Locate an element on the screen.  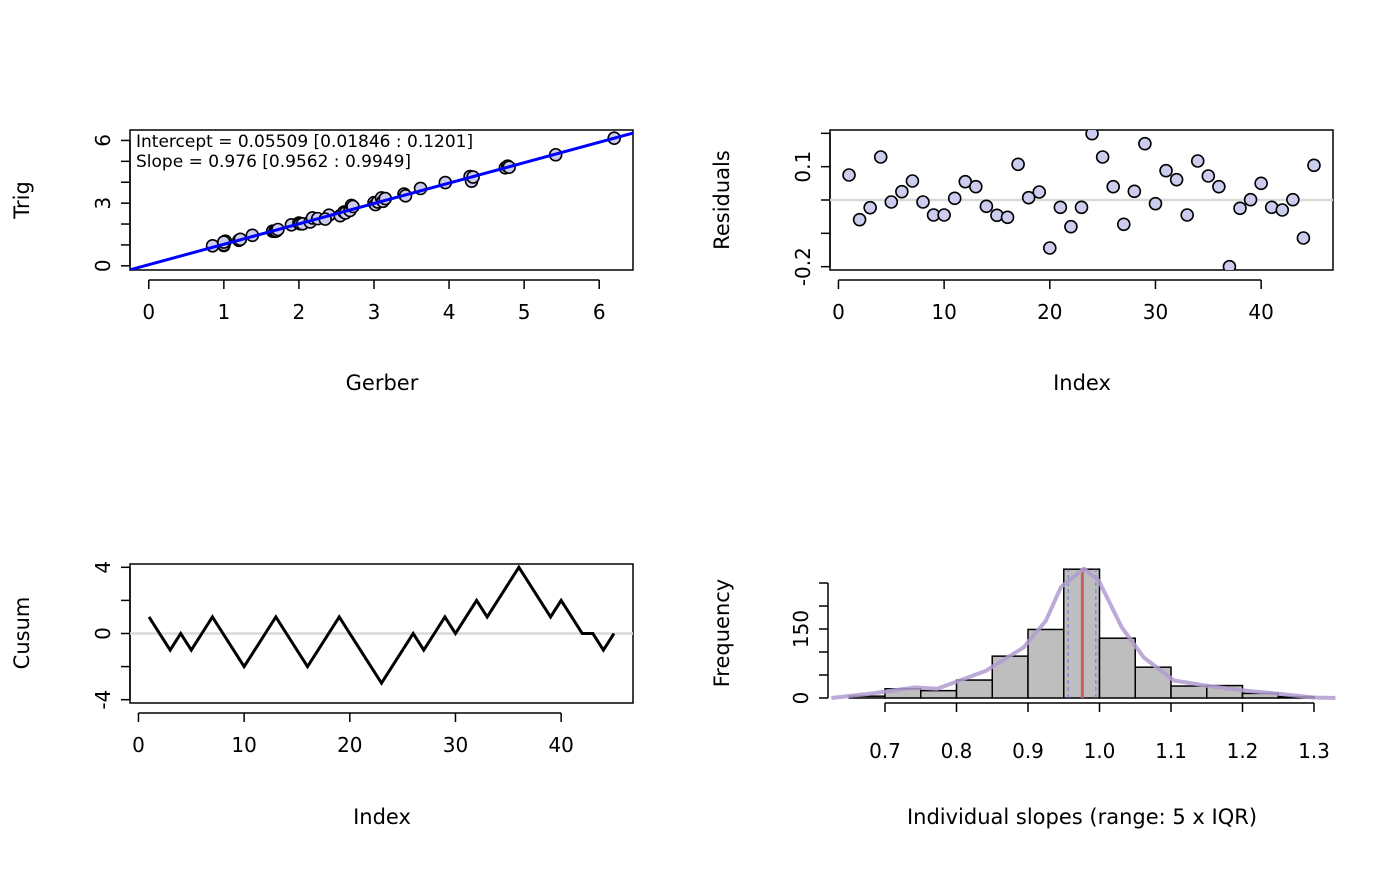
histogram-x-tick-label: 0.7 is located at coordinates (885, 751).